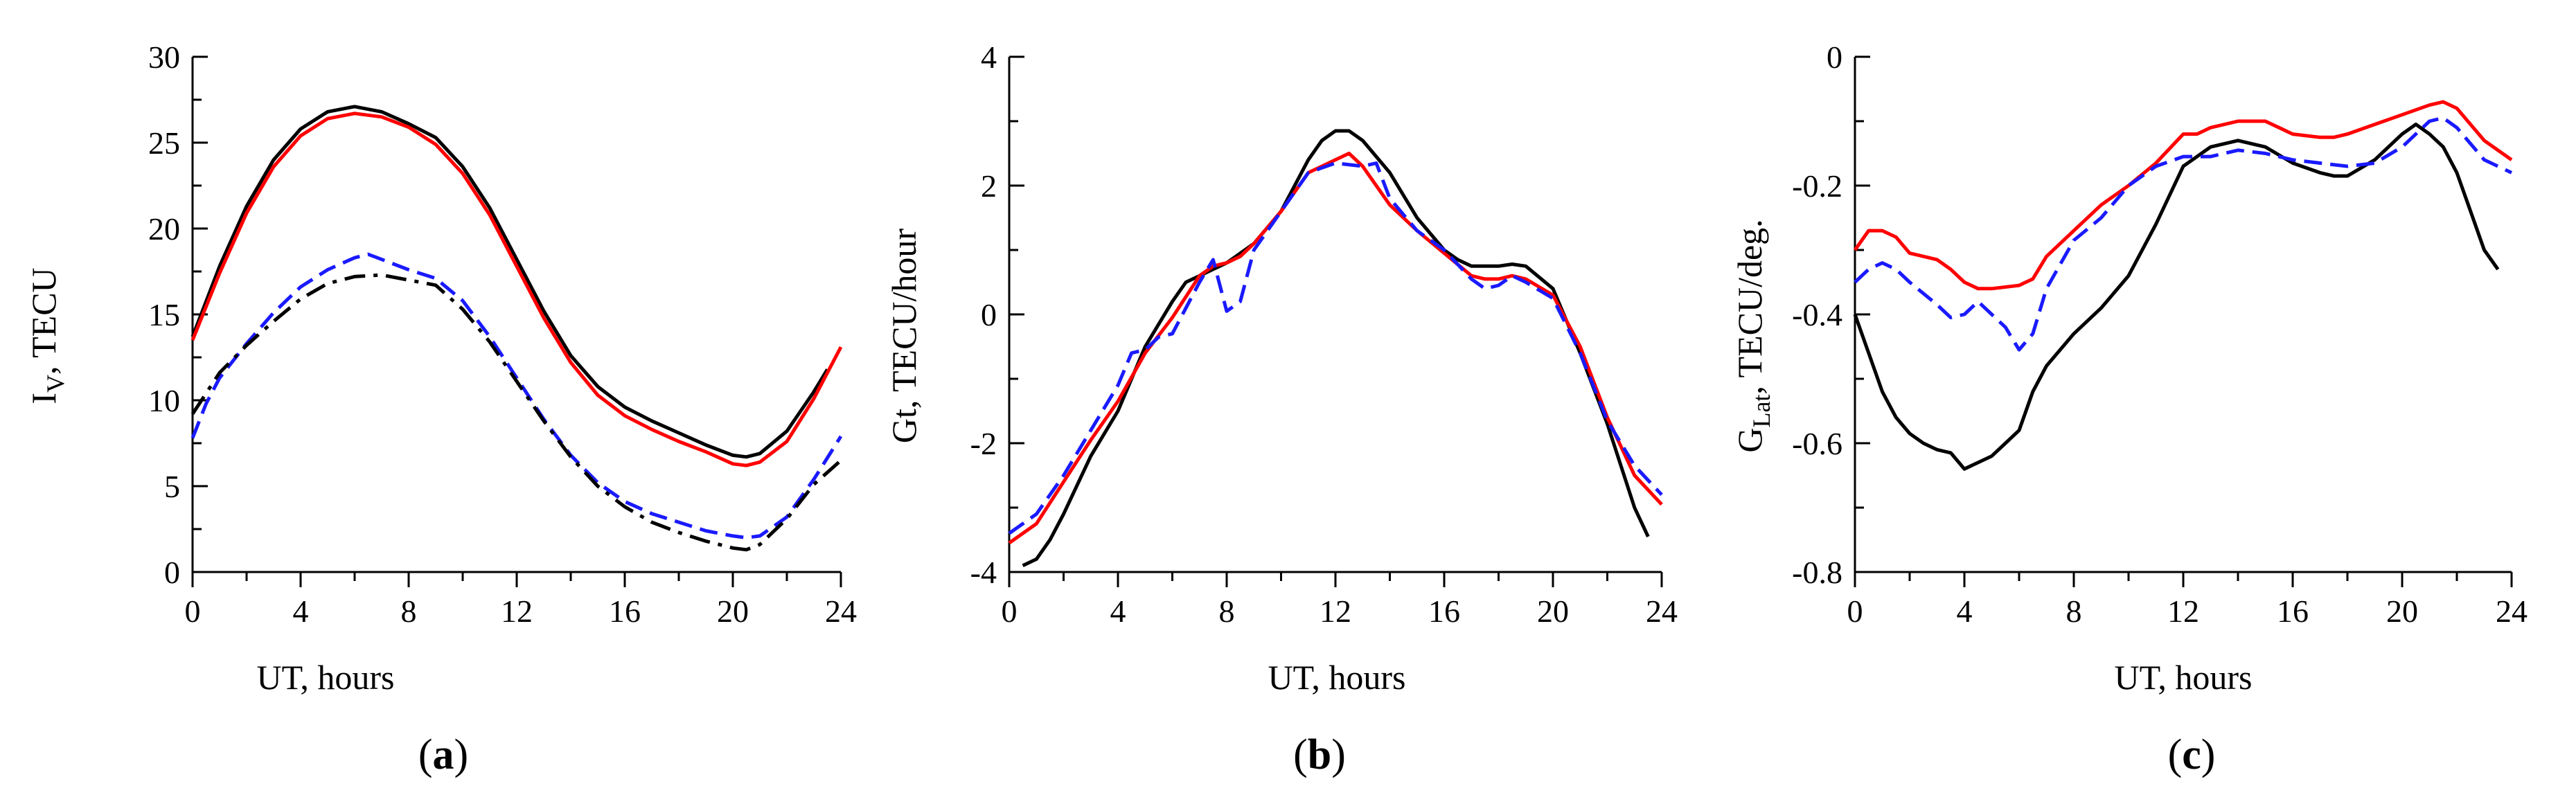 This screenshot has width=2576, height=804. What do you see at coordinates (2183, 195) in the screenshot?
I see `series-red-solid-c` at bounding box center [2183, 195].